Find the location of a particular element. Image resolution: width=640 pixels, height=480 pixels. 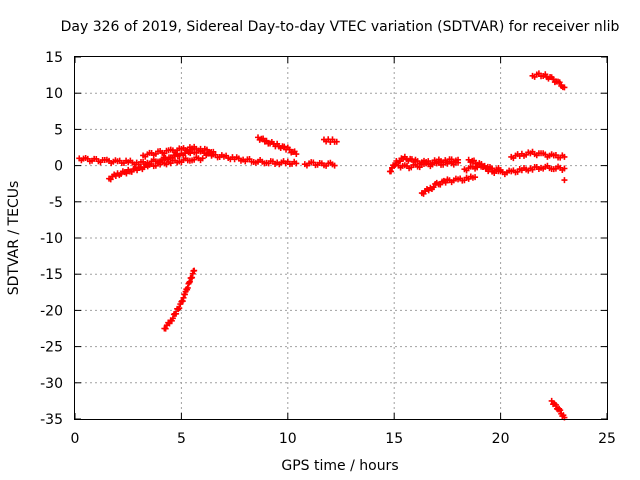

y-tick-label: -10 is located at coordinates (51, 239).